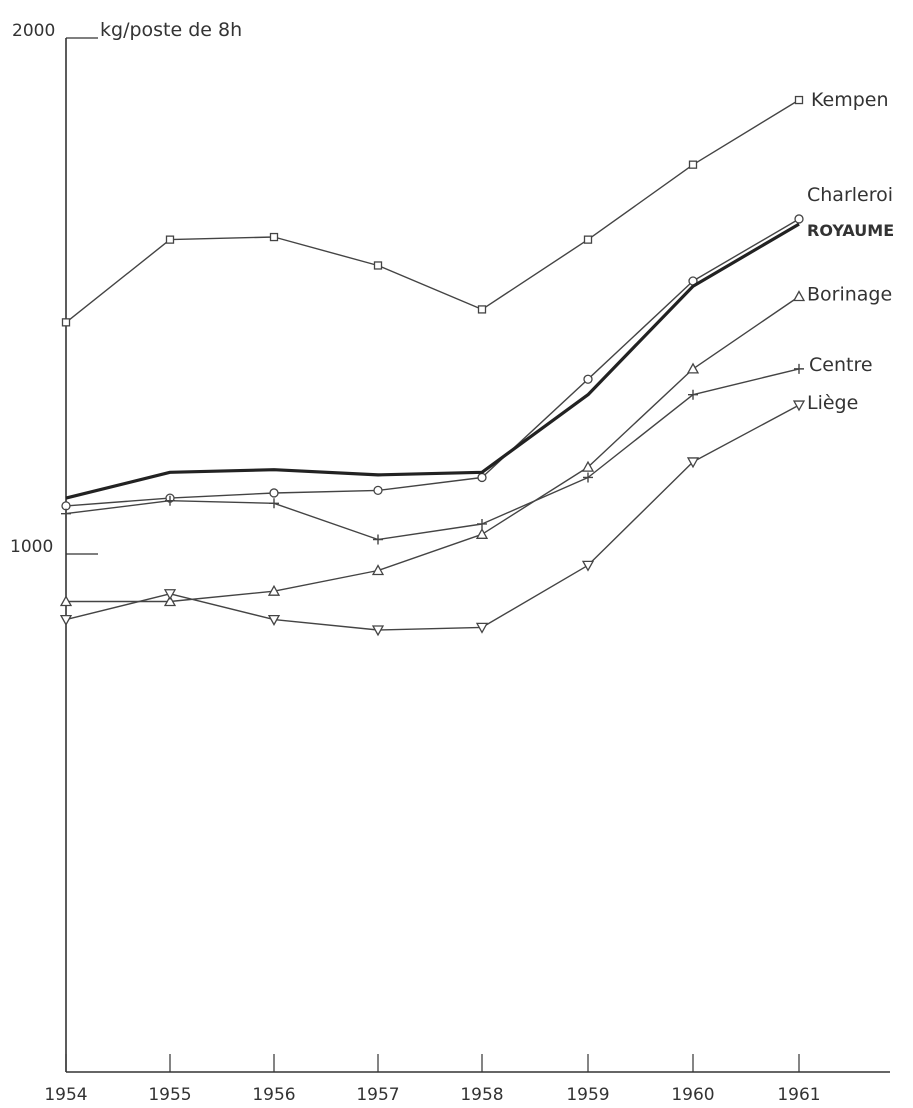  Describe the element at coordinates (850, 195) in the screenshot. I see `series-label-charleroi: Charleroi` at that location.